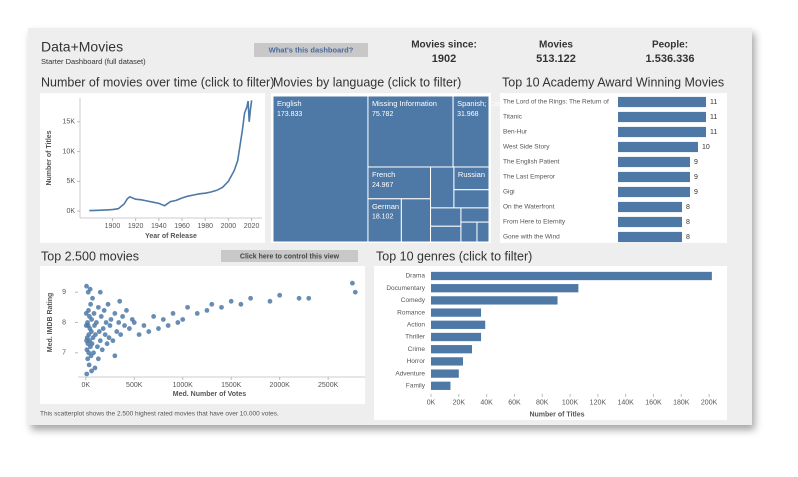  I want to click on control-button-label: Click here to control this view, so click(290, 256).